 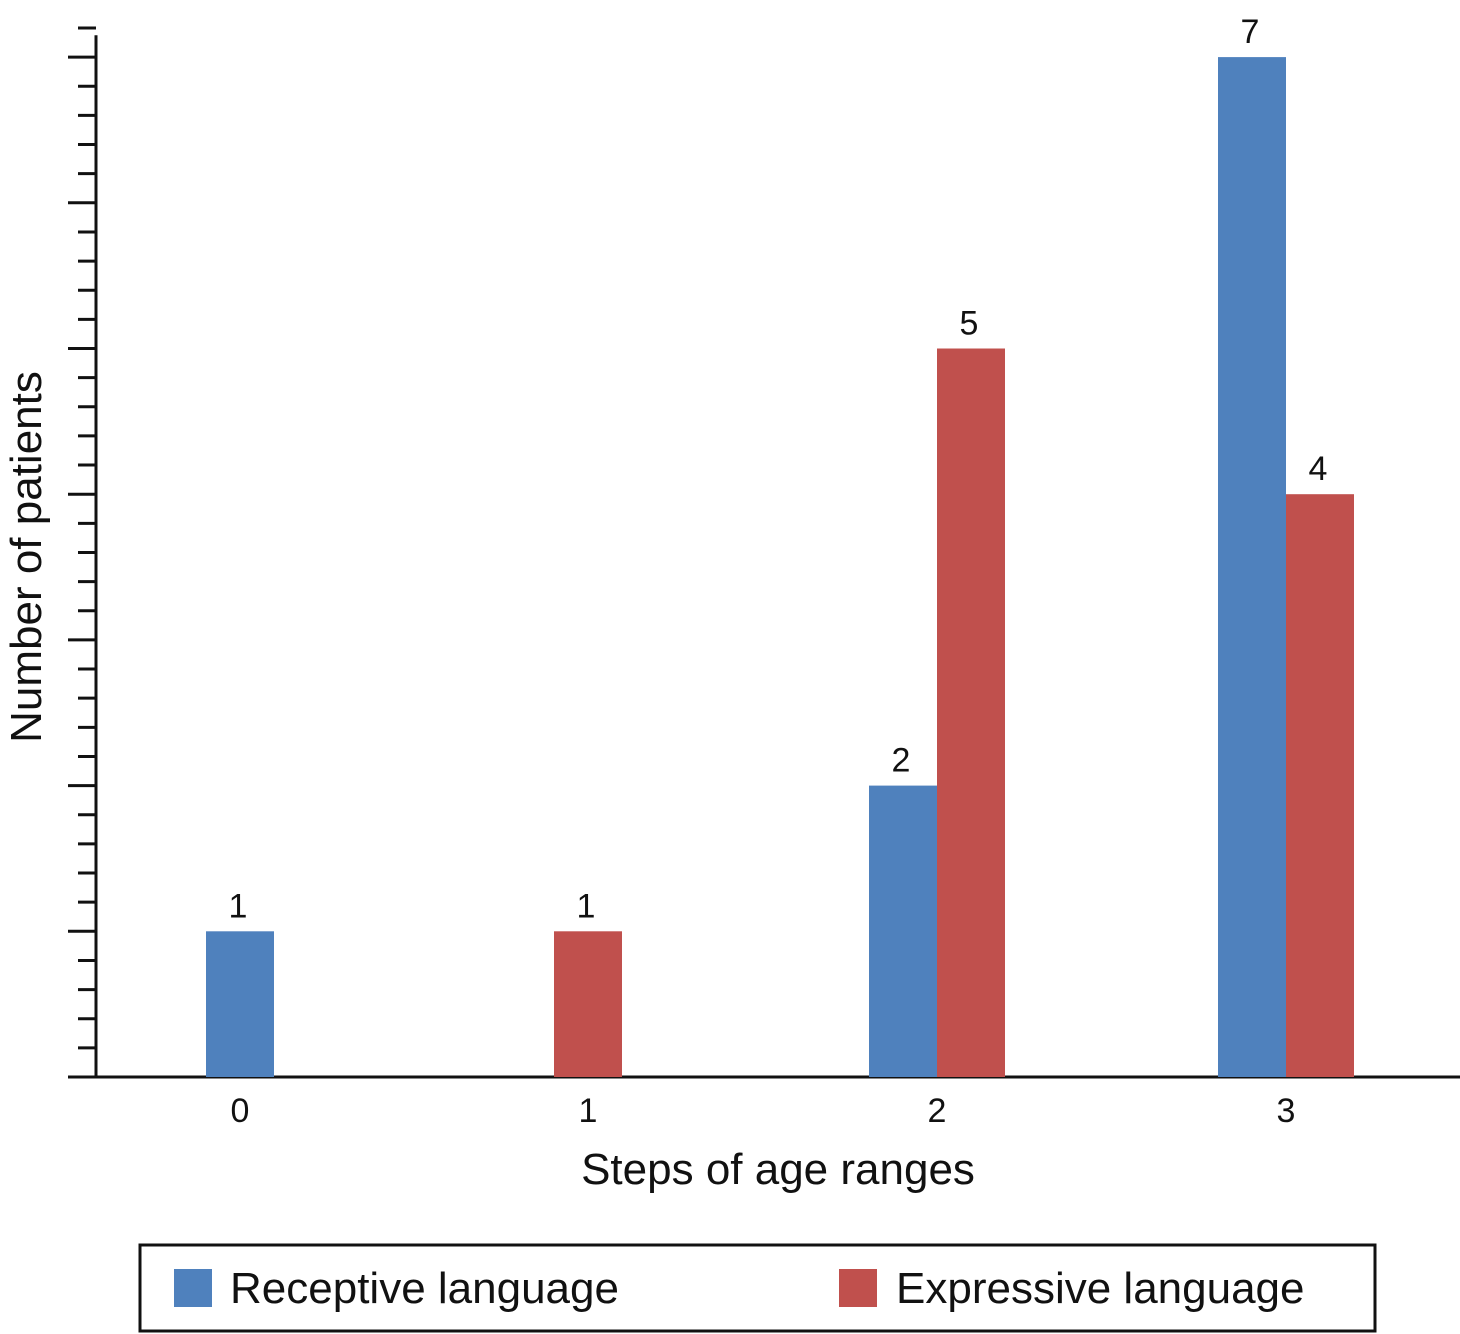 What do you see at coordinates (969, 324) in the screenshot?
I see `data-label-expressive-2: 5` at bounding box center [969, 324].